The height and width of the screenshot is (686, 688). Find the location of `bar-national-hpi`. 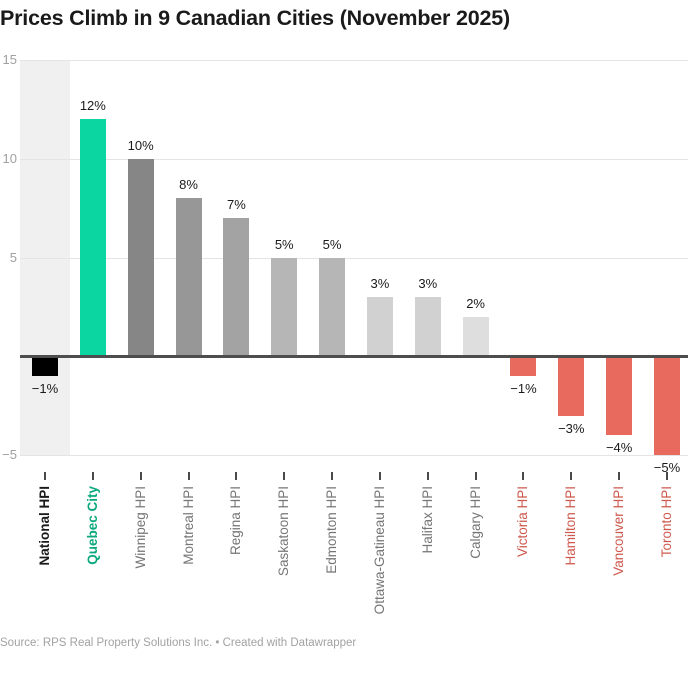

bar-national-hpi is located at coordinates (45, 366).